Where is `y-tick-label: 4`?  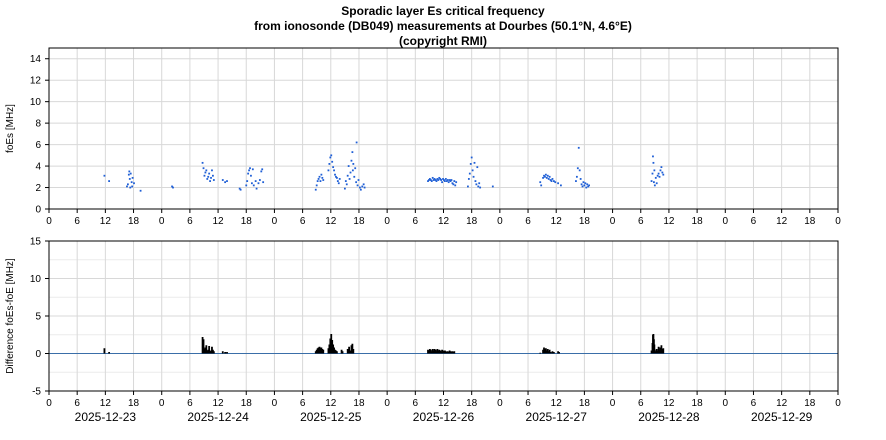 y-tick-label: 4 is located at coordinates (38, 167).